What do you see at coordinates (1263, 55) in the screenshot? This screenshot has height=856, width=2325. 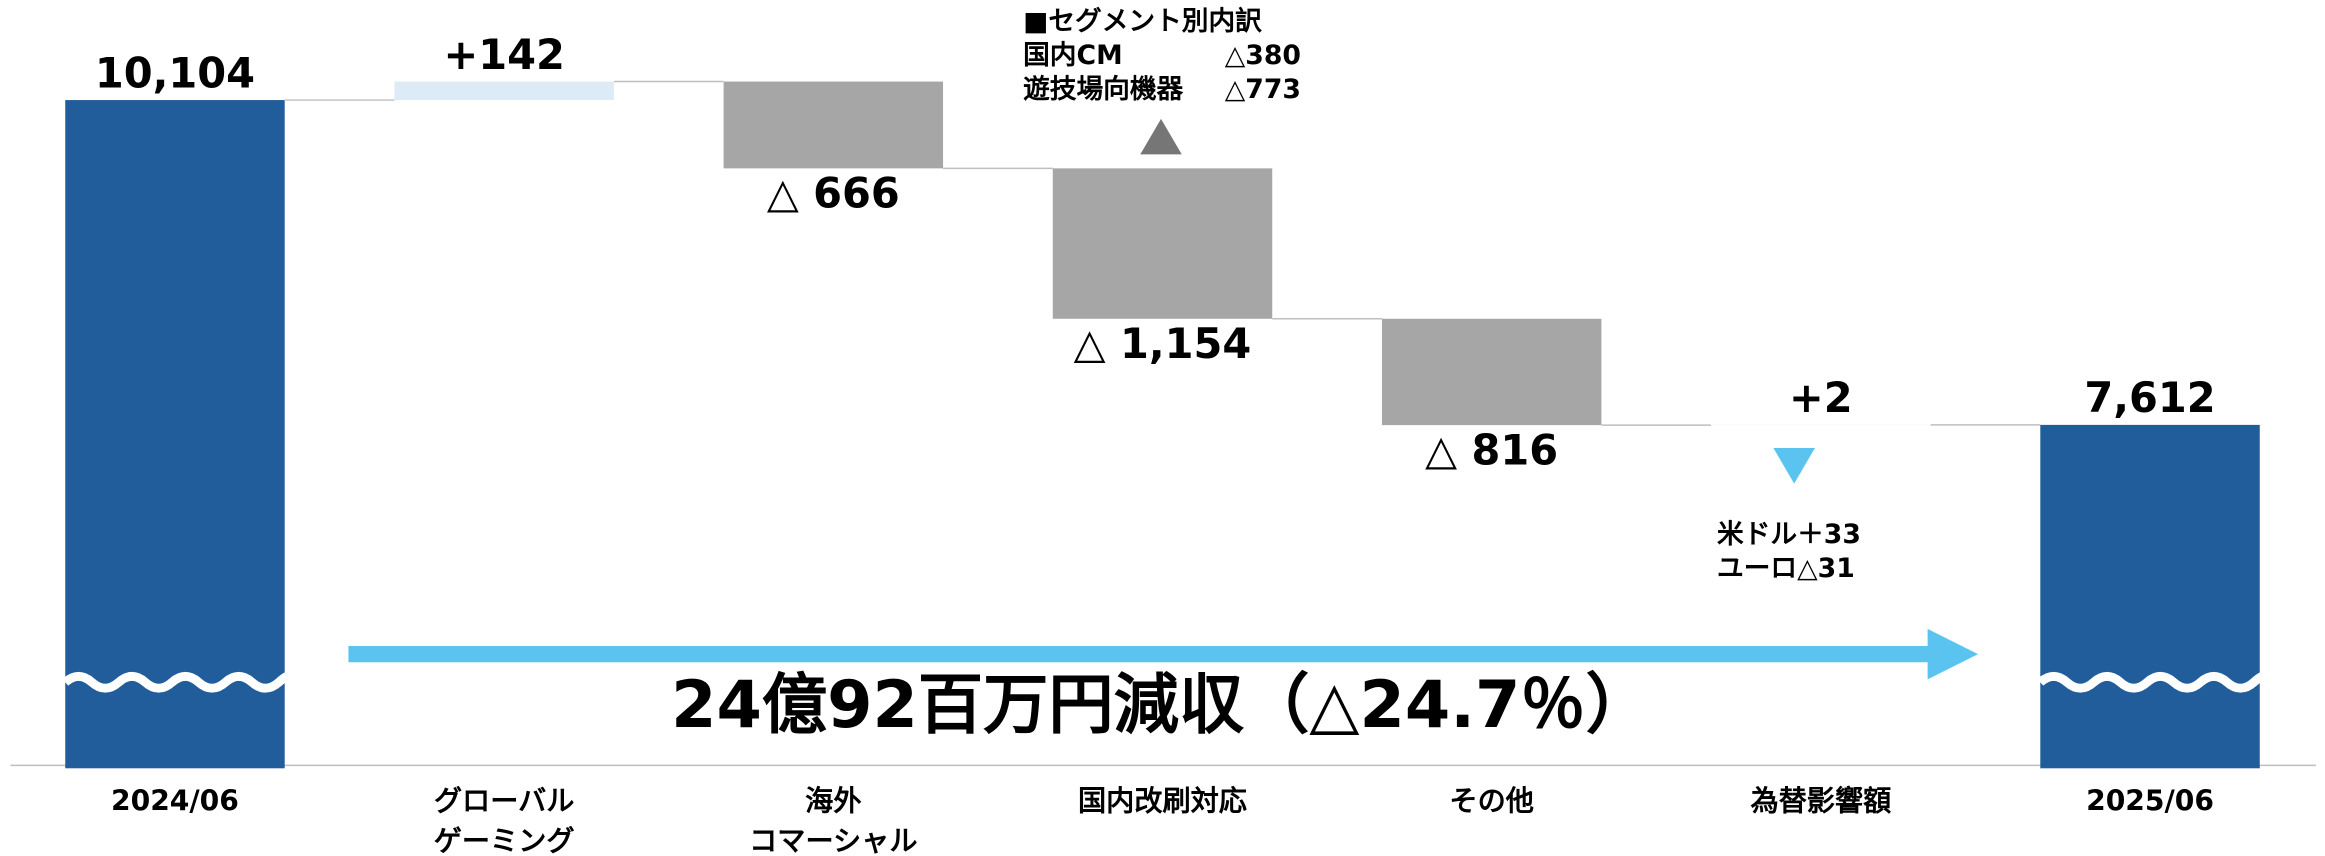 I see `segment-value: △380` at bounding box center [1263, 55].